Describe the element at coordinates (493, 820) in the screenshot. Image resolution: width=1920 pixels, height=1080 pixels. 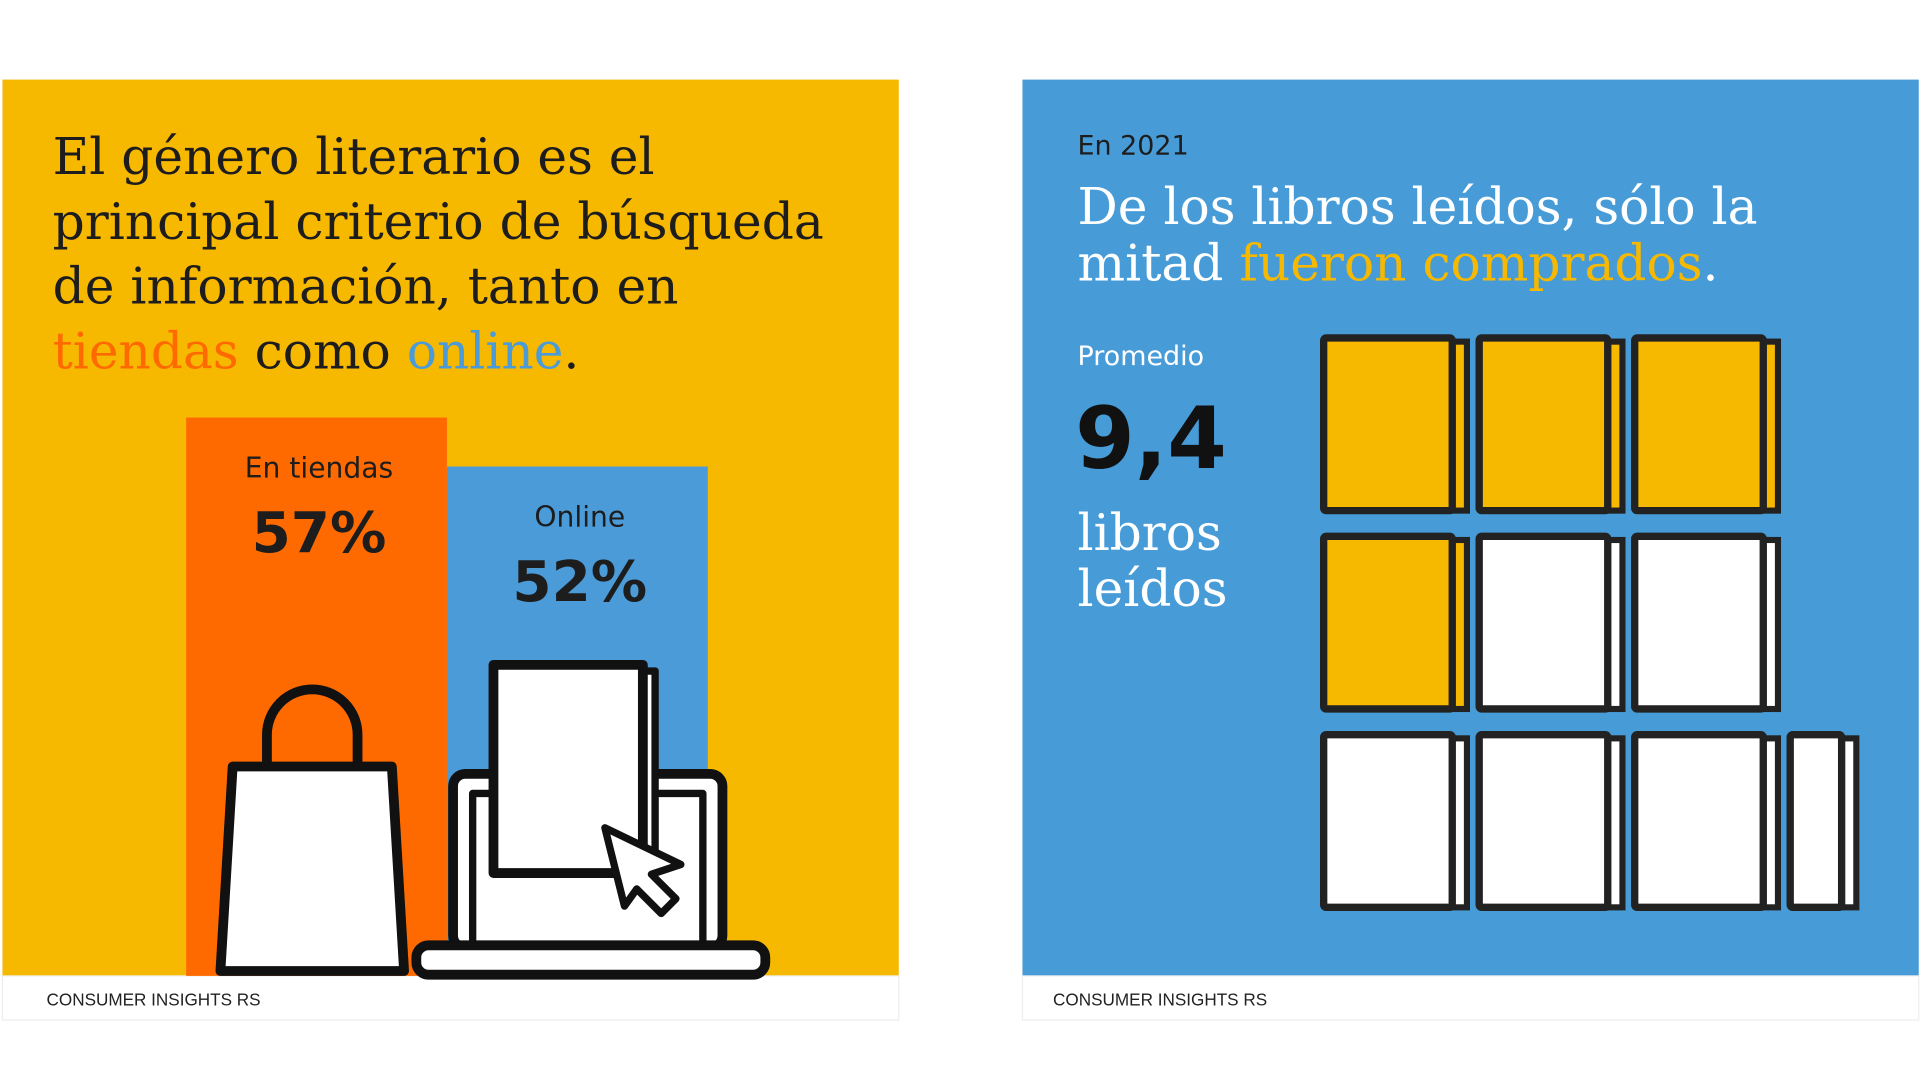
I see `icons` at that location.